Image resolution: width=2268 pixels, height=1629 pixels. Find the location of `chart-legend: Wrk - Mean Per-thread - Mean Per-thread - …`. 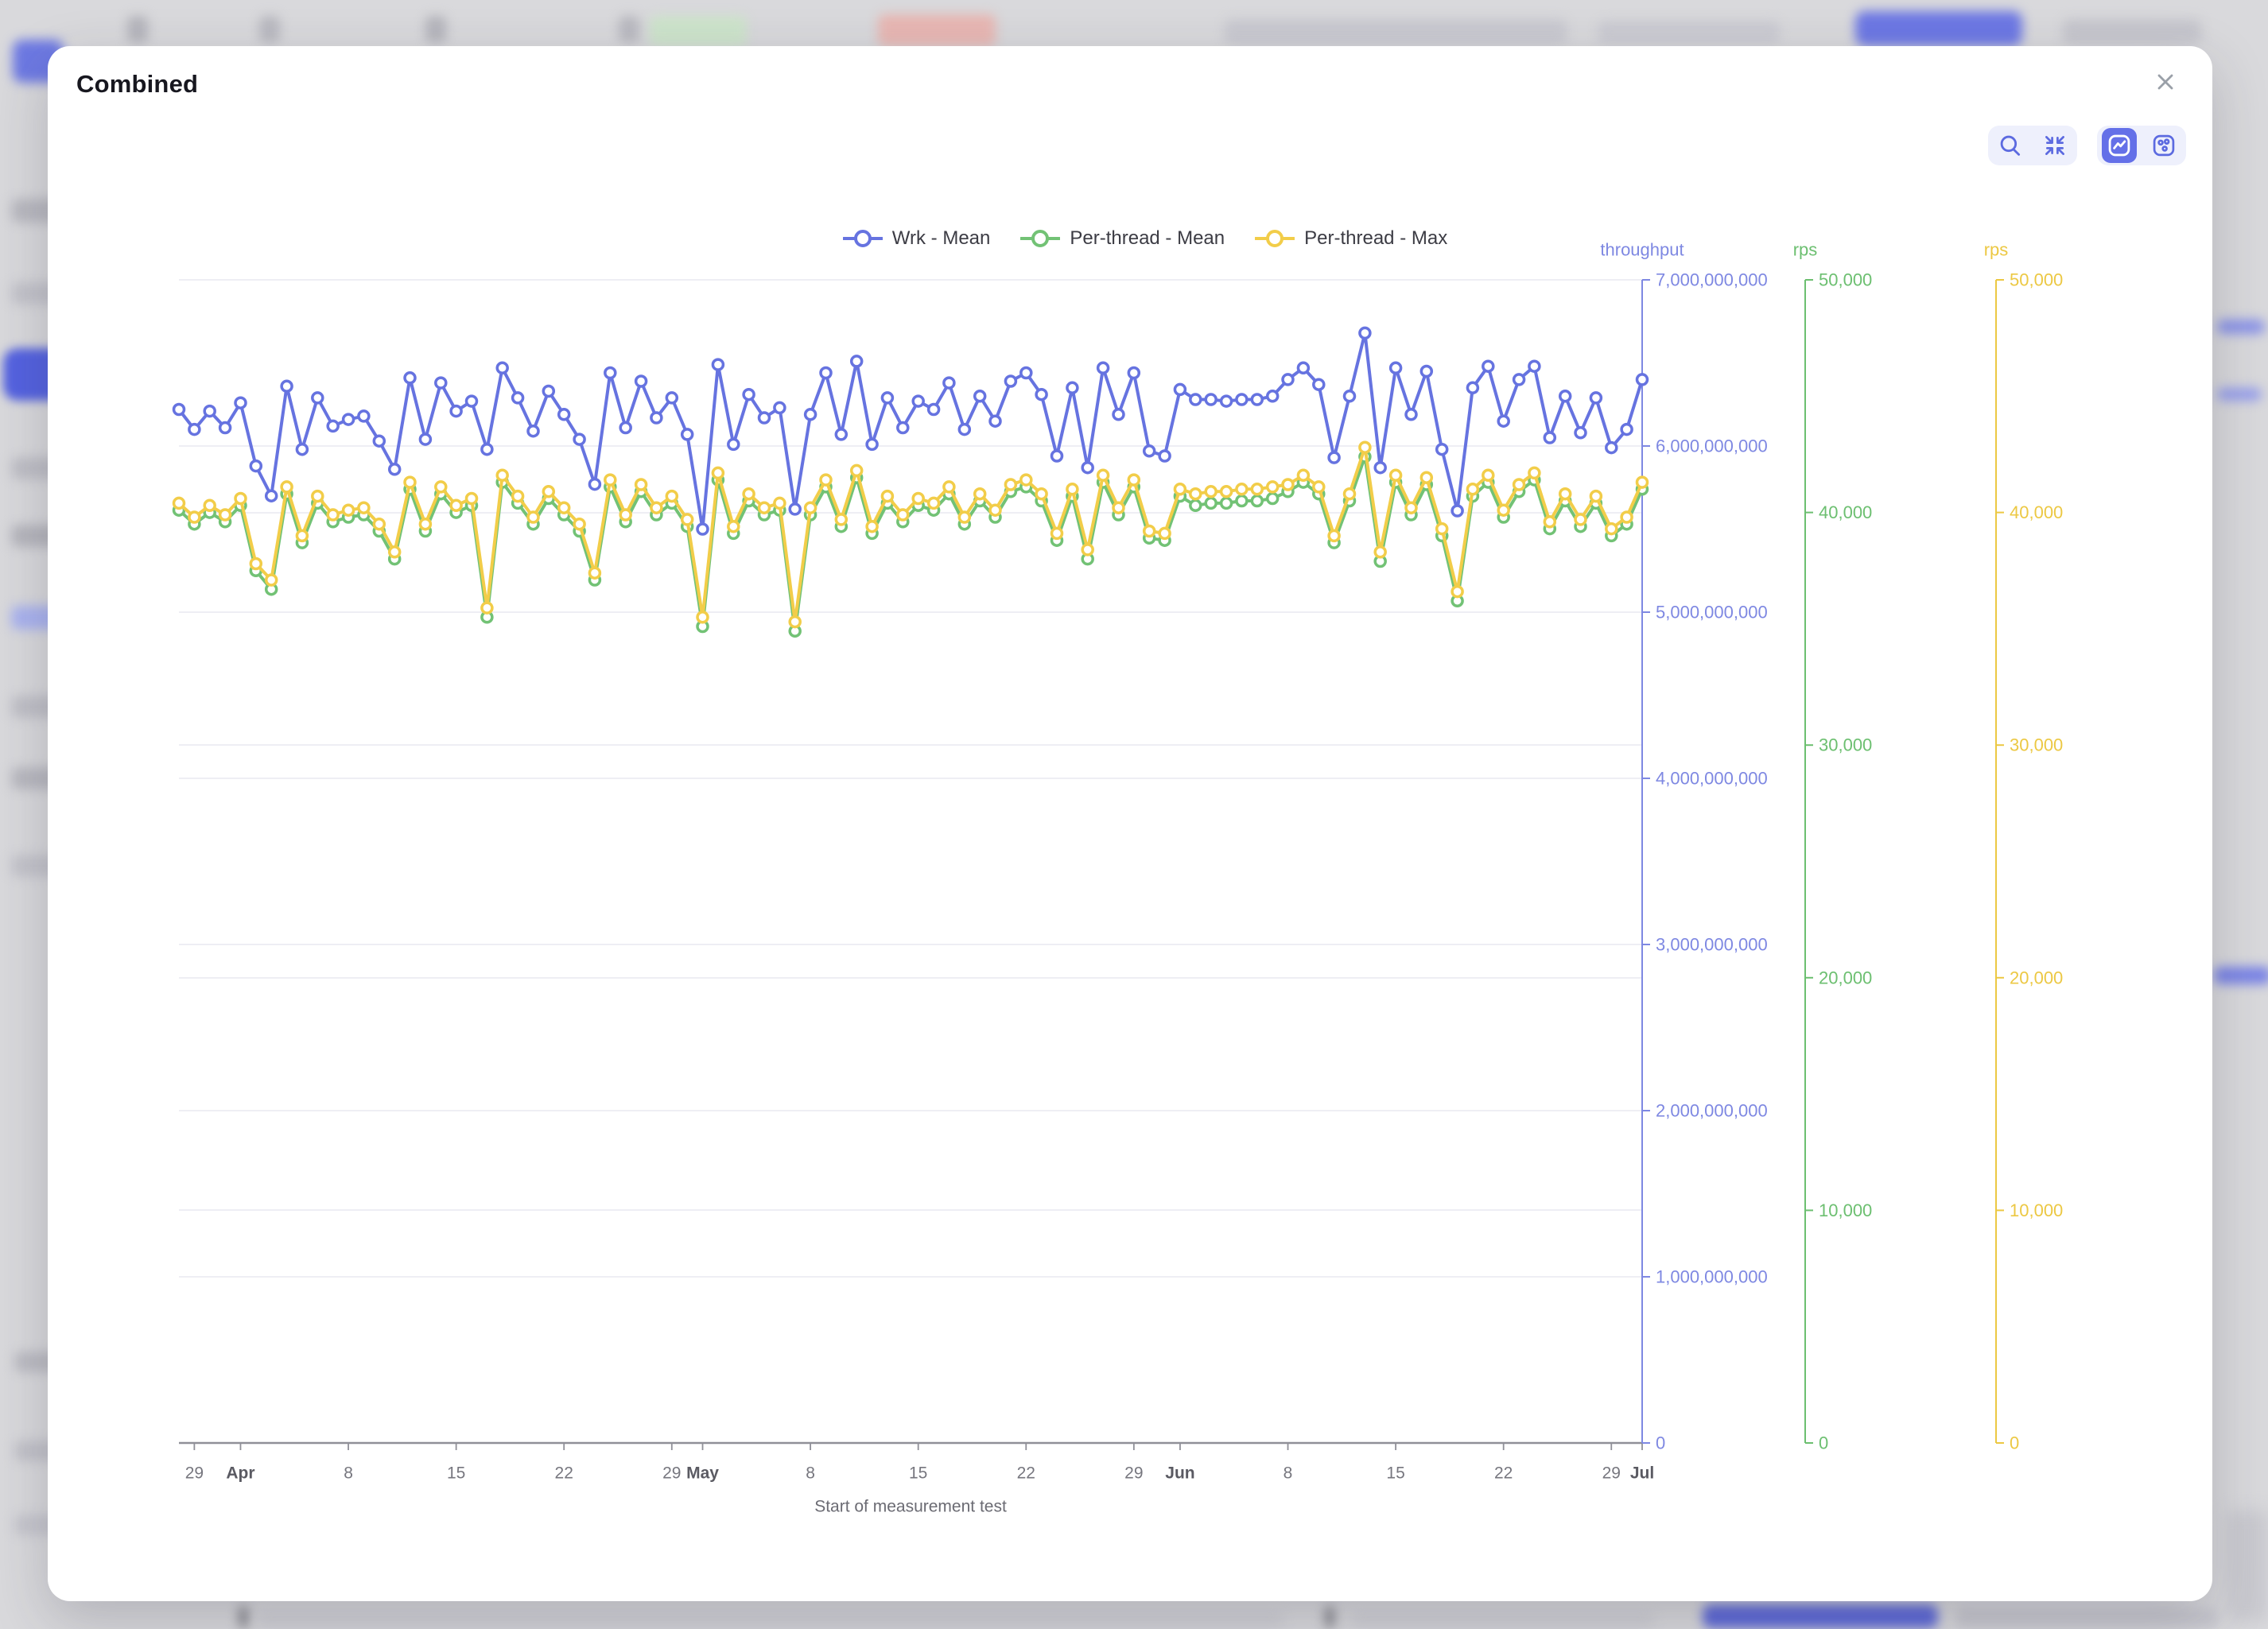

chart-legend: Wrk - Mean Per-thread - Mean Per-thread - … is located at coordinates (1145, 238).